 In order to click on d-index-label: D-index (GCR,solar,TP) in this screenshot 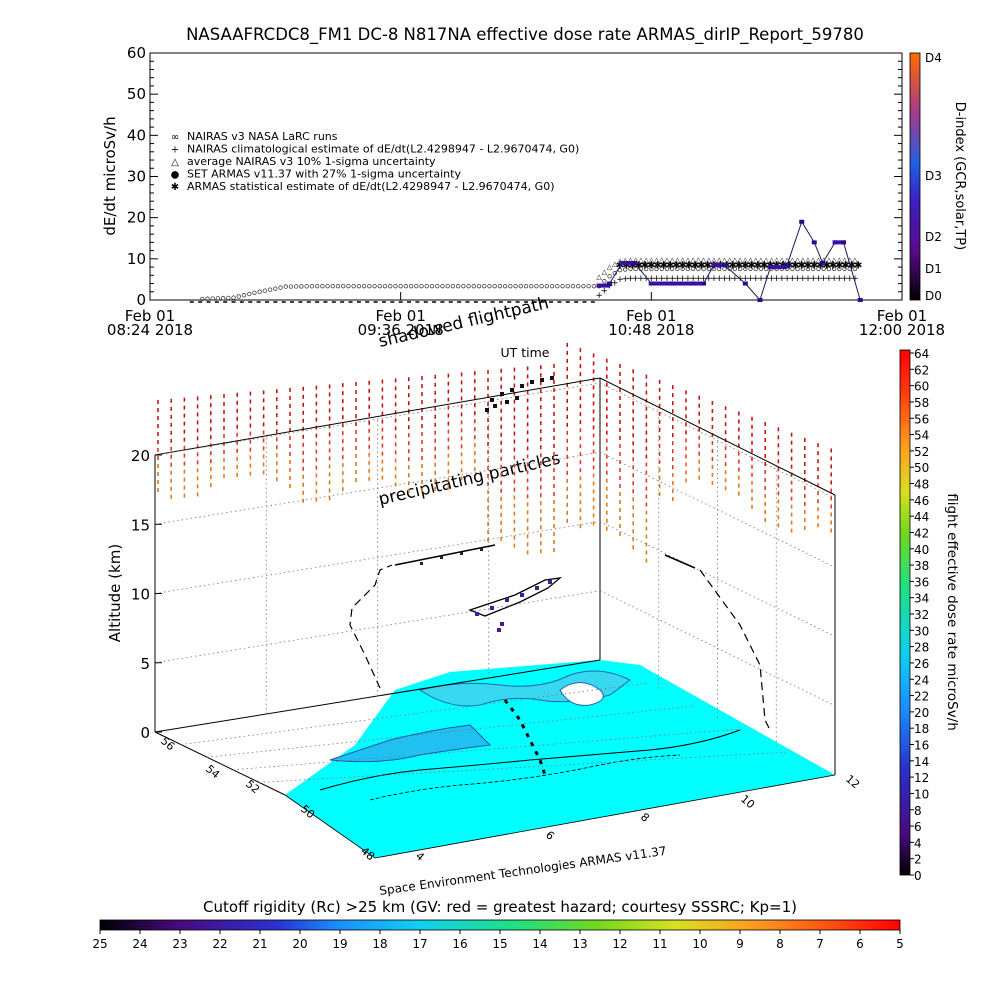, I will do `click(959, 176)`.